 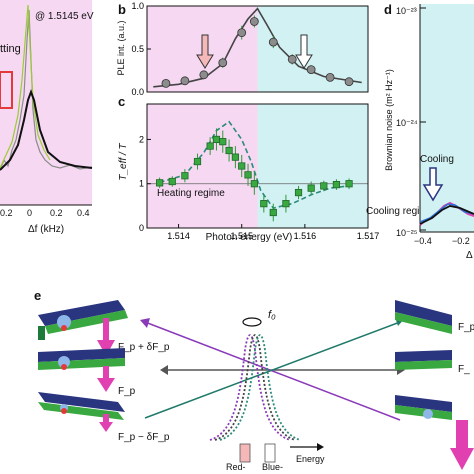 I want to click on right-force-label-2: F_, so click(x=464, y=369).